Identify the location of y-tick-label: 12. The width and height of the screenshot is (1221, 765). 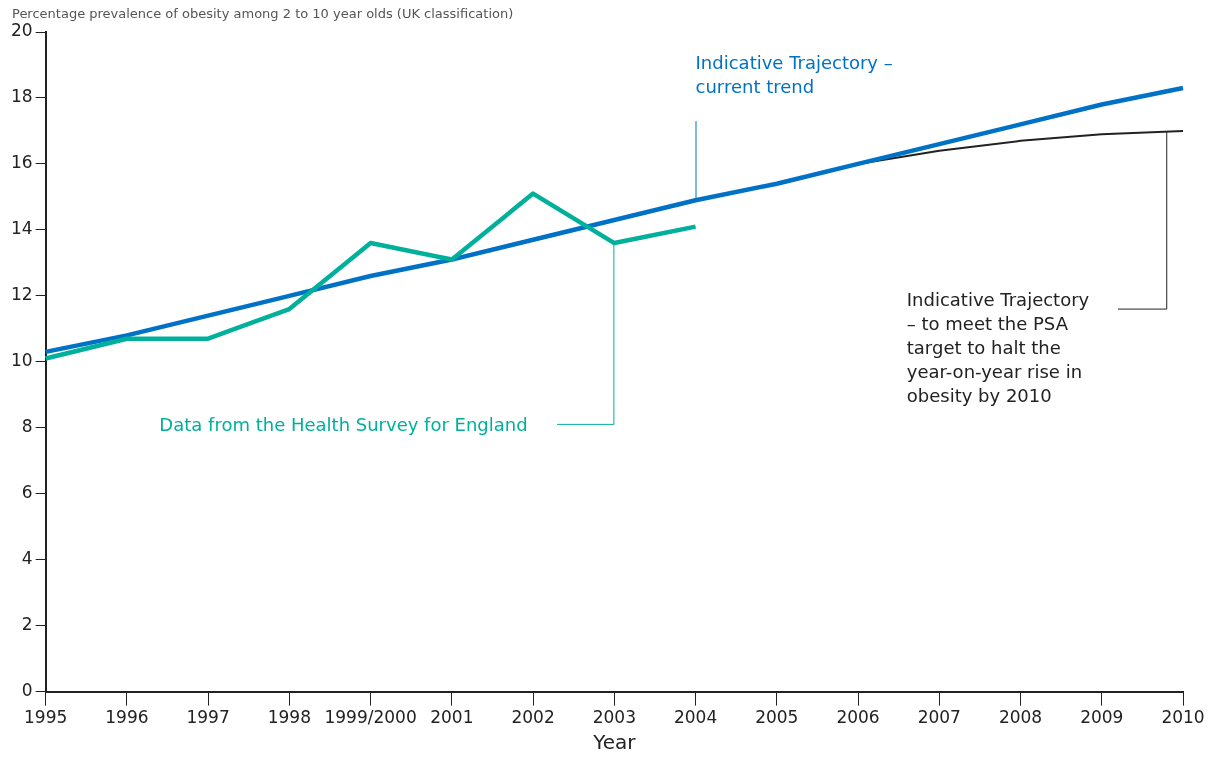
(21, 294).